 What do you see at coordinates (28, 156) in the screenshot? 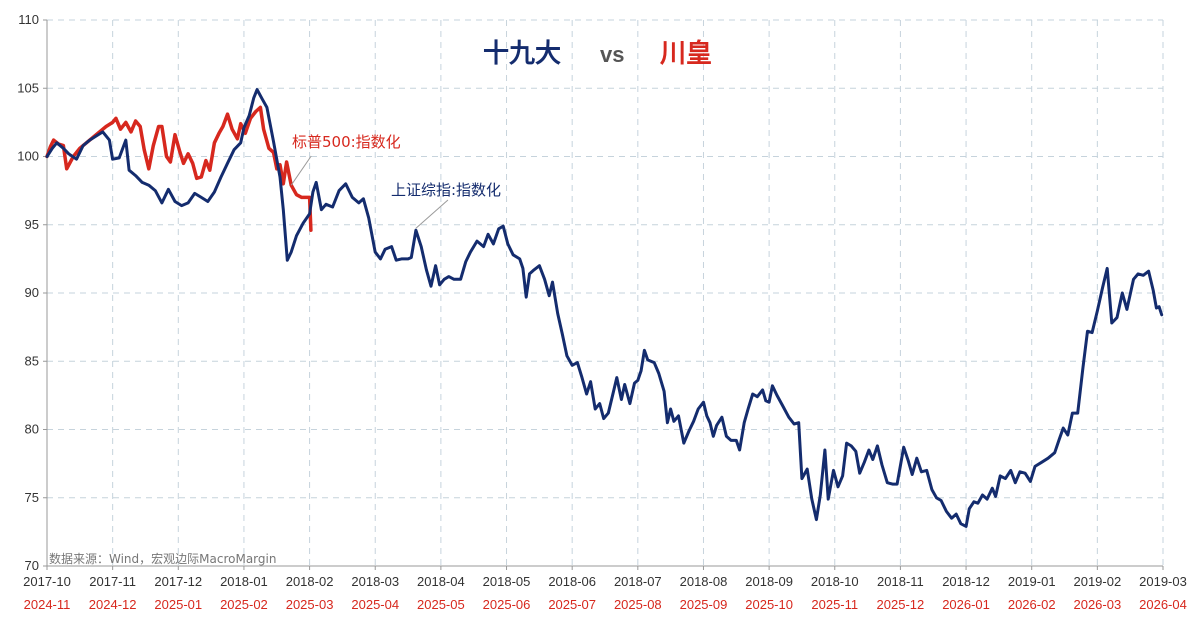
I see `y-tick-label: 100` at bounding box center [28, 156].